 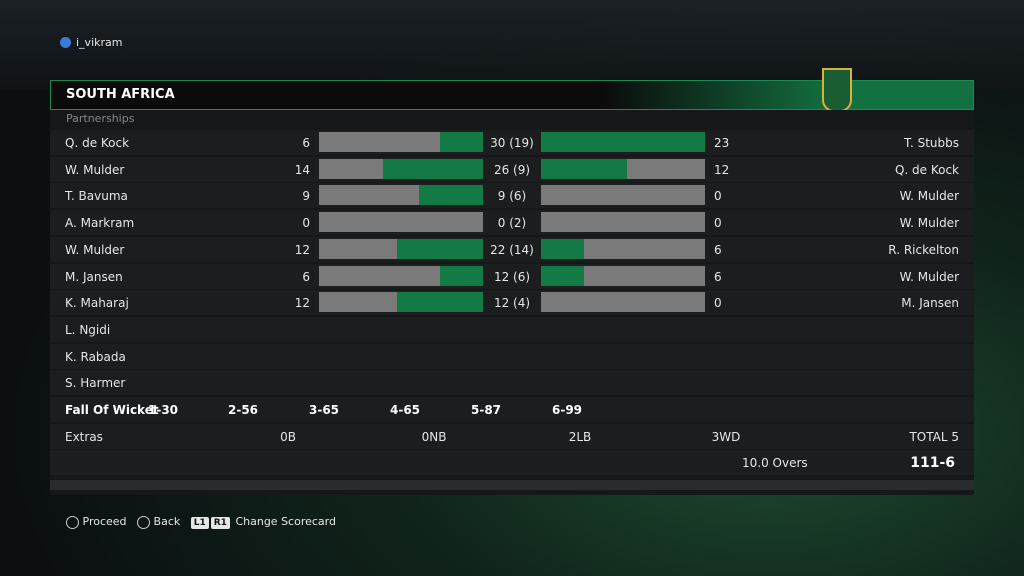 What do you see at coordinates (930, 303) in the screenshot?
I see `batter-2: M. Jansen` at bounding box center [930, 303].